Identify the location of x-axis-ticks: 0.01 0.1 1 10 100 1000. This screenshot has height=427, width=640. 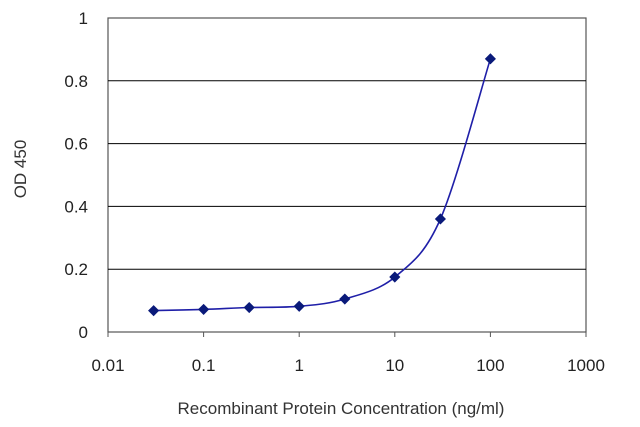
(348, 353).